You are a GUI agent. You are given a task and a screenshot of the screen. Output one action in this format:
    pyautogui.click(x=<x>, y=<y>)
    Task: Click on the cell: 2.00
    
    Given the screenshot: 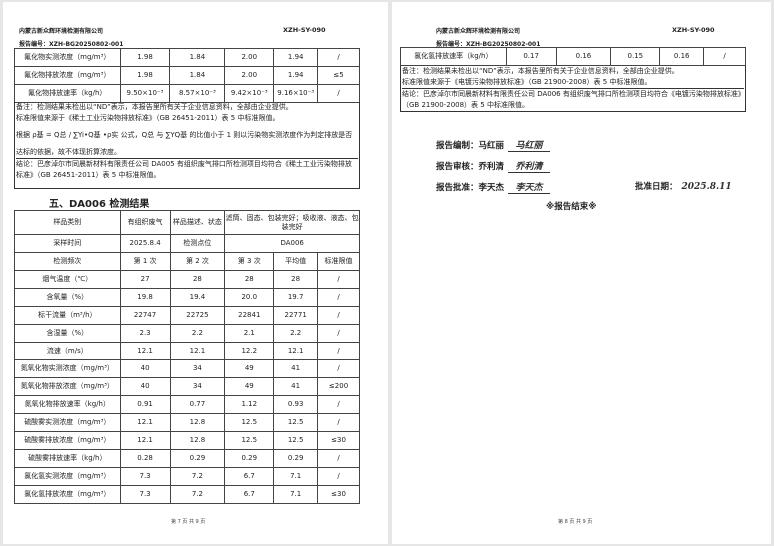 What is the action you would take?
    pyautogui.click(x=249, y=75)
    